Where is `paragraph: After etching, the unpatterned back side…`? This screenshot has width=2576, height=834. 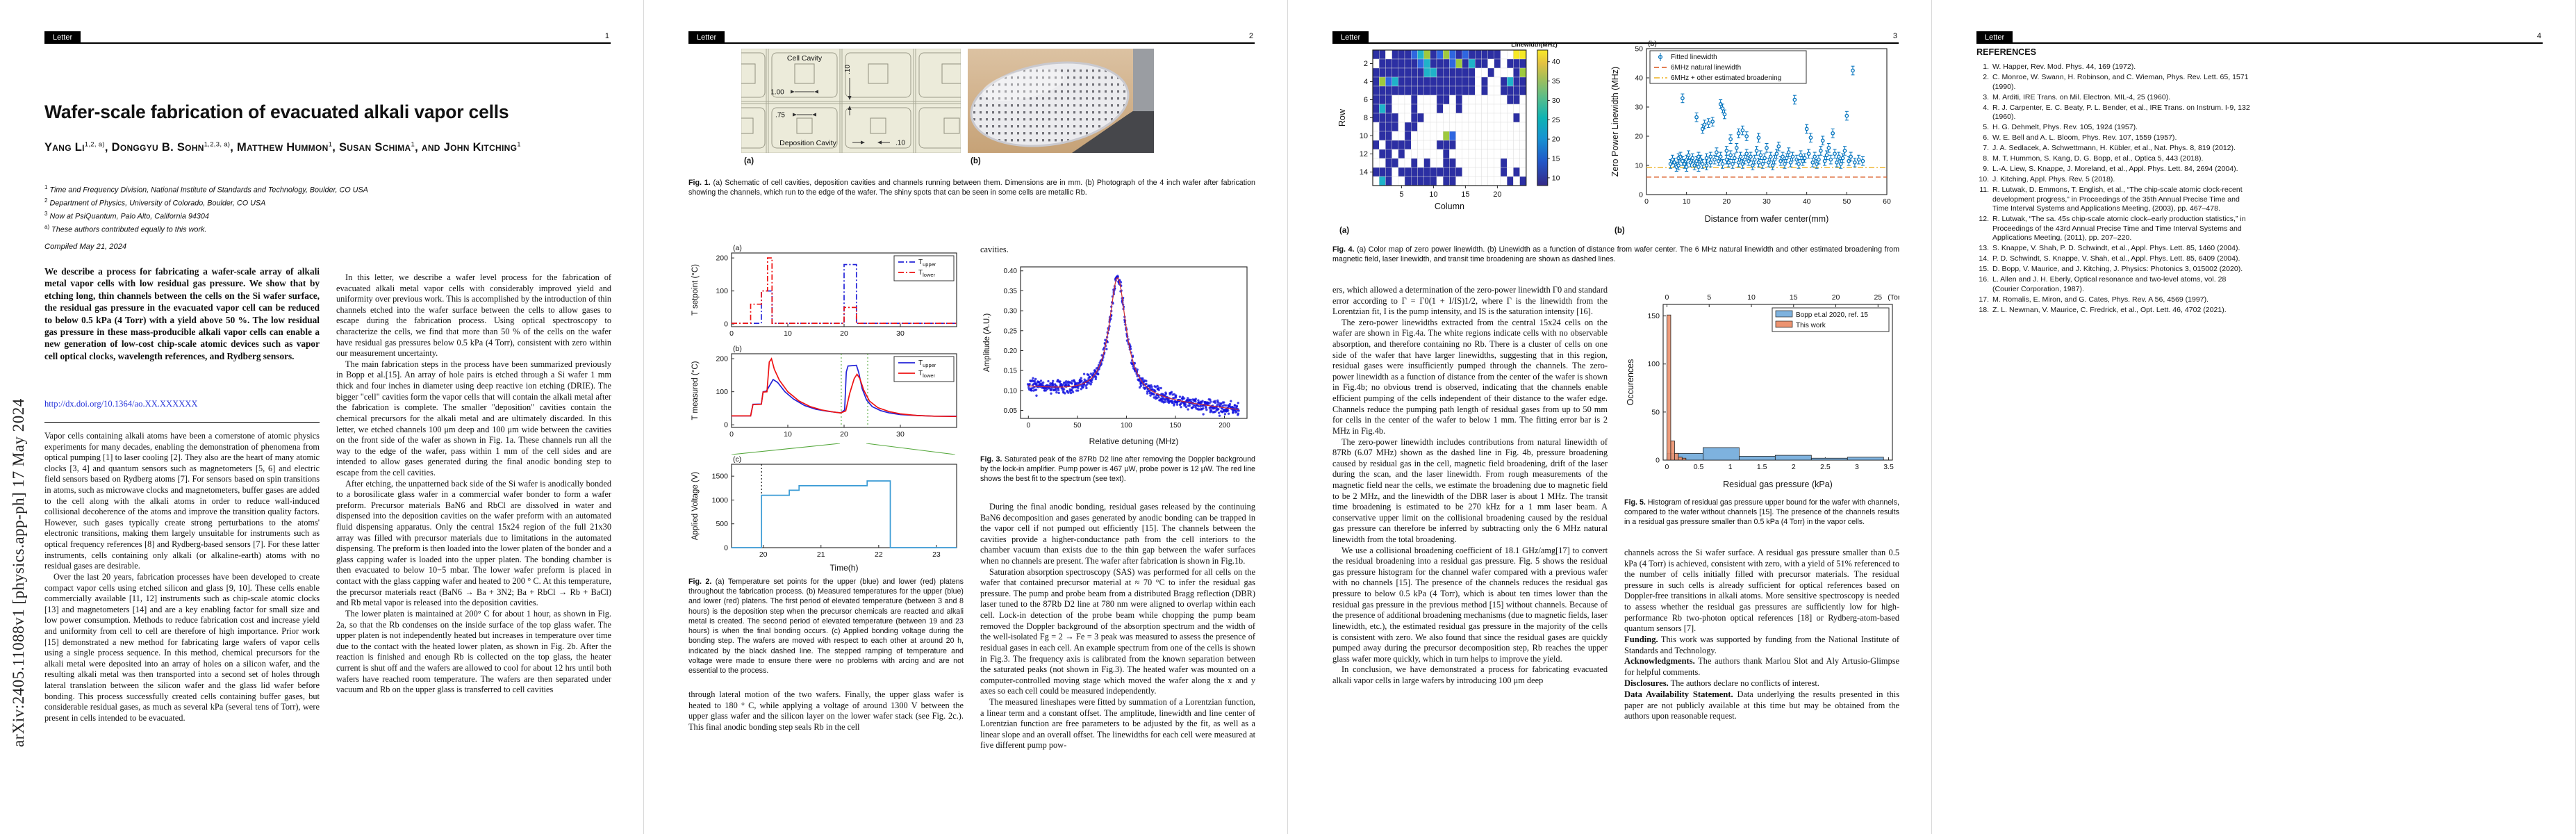 paragraph: After etching, the unpatterned back side… is located at coordinates (473, 543).